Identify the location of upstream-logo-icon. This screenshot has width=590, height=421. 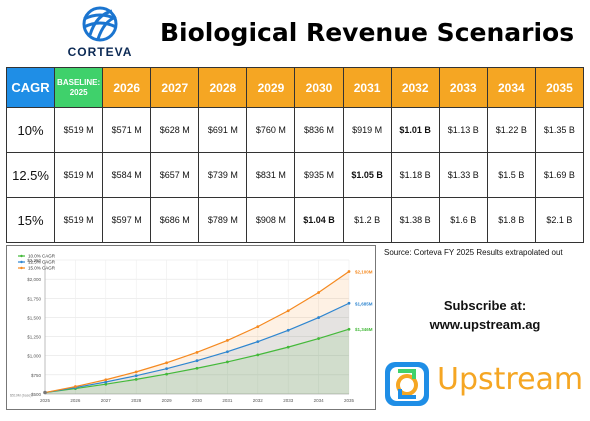
(407, 384).